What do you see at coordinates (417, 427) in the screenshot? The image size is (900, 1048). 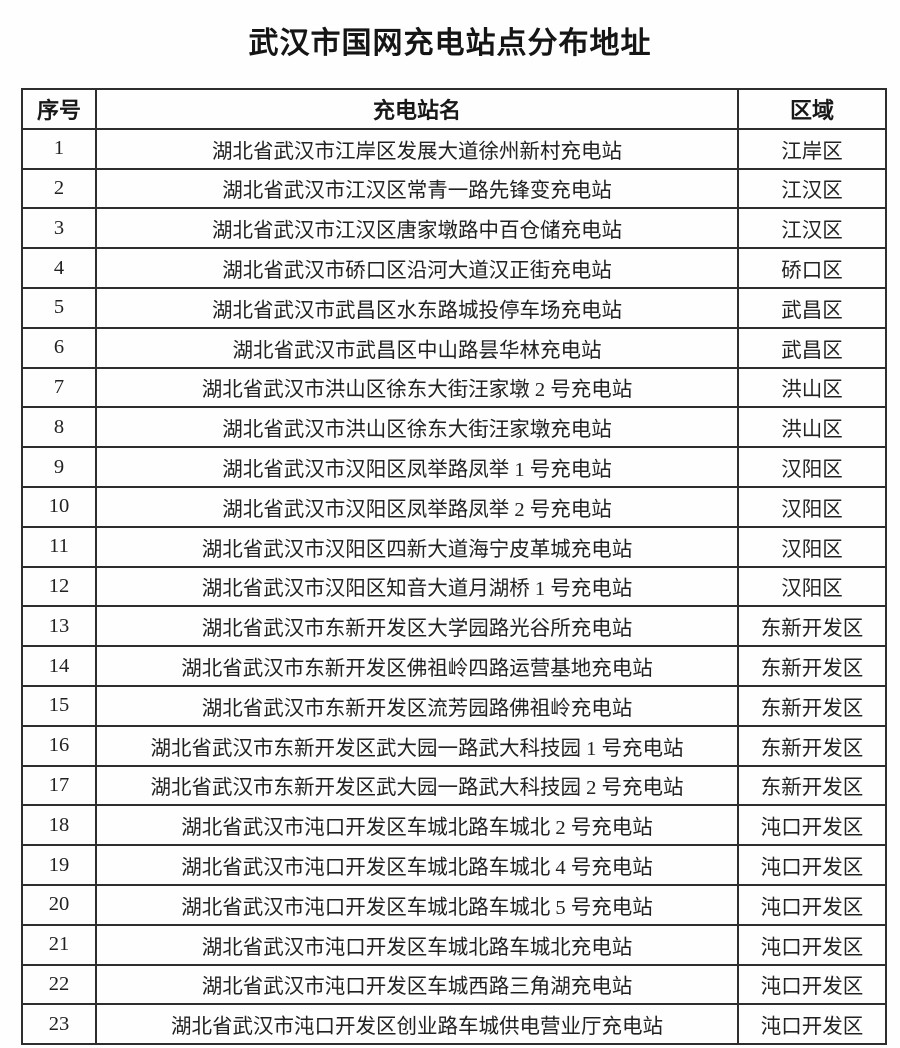 I see `station-name-cell: 湖北省武汉市洪山区徐东大街汪家墩充电站` at bounding box center [417, 427].